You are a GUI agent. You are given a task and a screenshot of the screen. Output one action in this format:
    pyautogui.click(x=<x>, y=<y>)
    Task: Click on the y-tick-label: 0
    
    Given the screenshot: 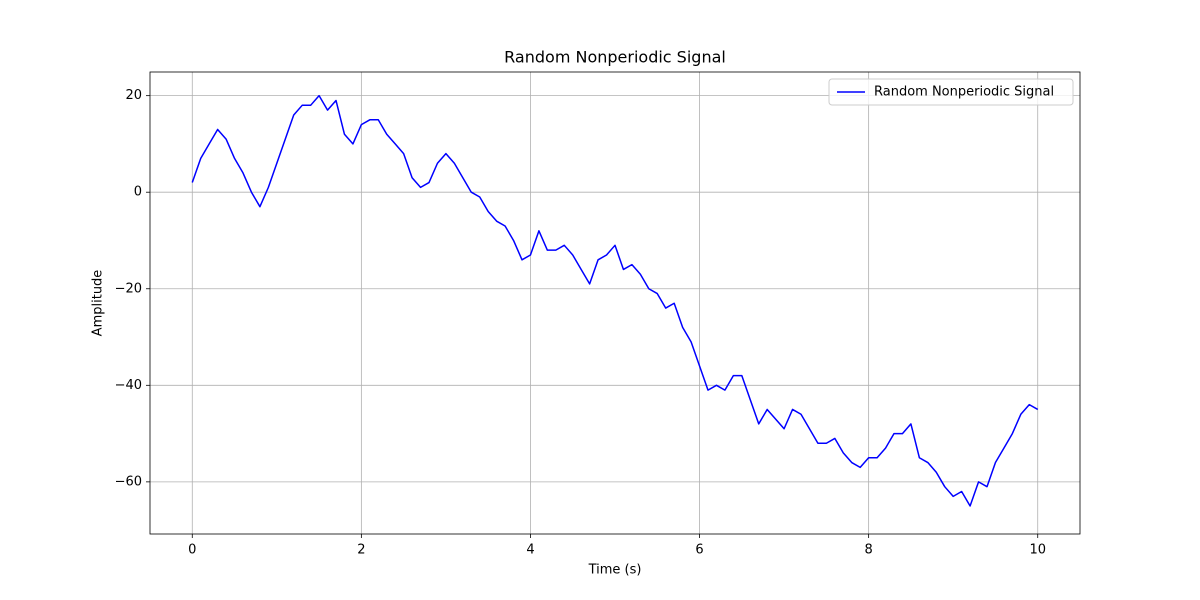 What is the action you would take?
    pyautogui.click(x=138, y=192)
    